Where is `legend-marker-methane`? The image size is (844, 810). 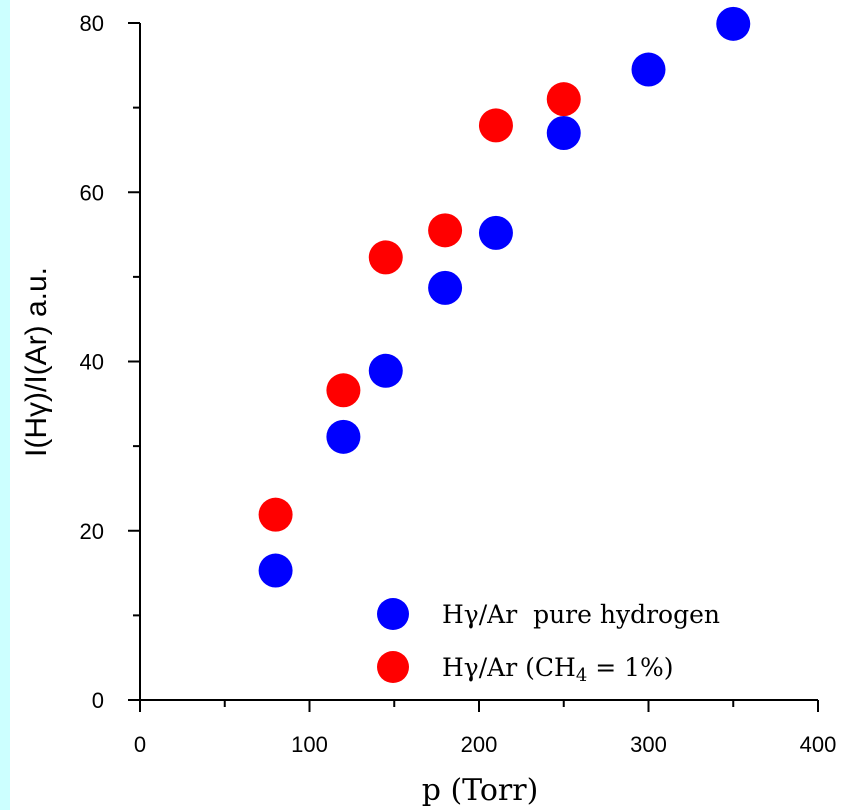 legend-marker-methane is located at coordinates (393, 667).